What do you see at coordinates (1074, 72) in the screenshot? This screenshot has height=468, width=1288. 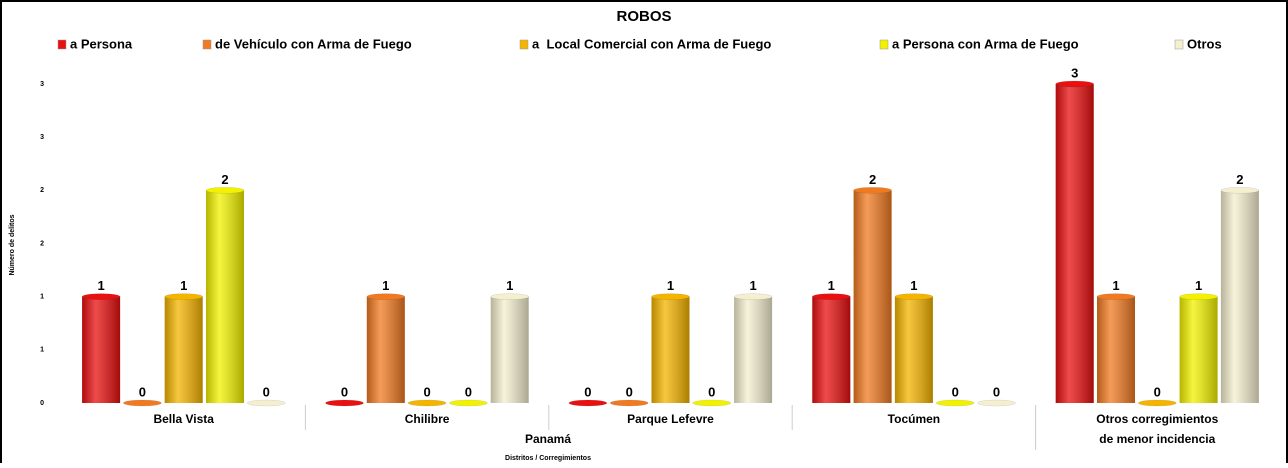 I see `data-label: 3` at bounding box center [1074, 72].